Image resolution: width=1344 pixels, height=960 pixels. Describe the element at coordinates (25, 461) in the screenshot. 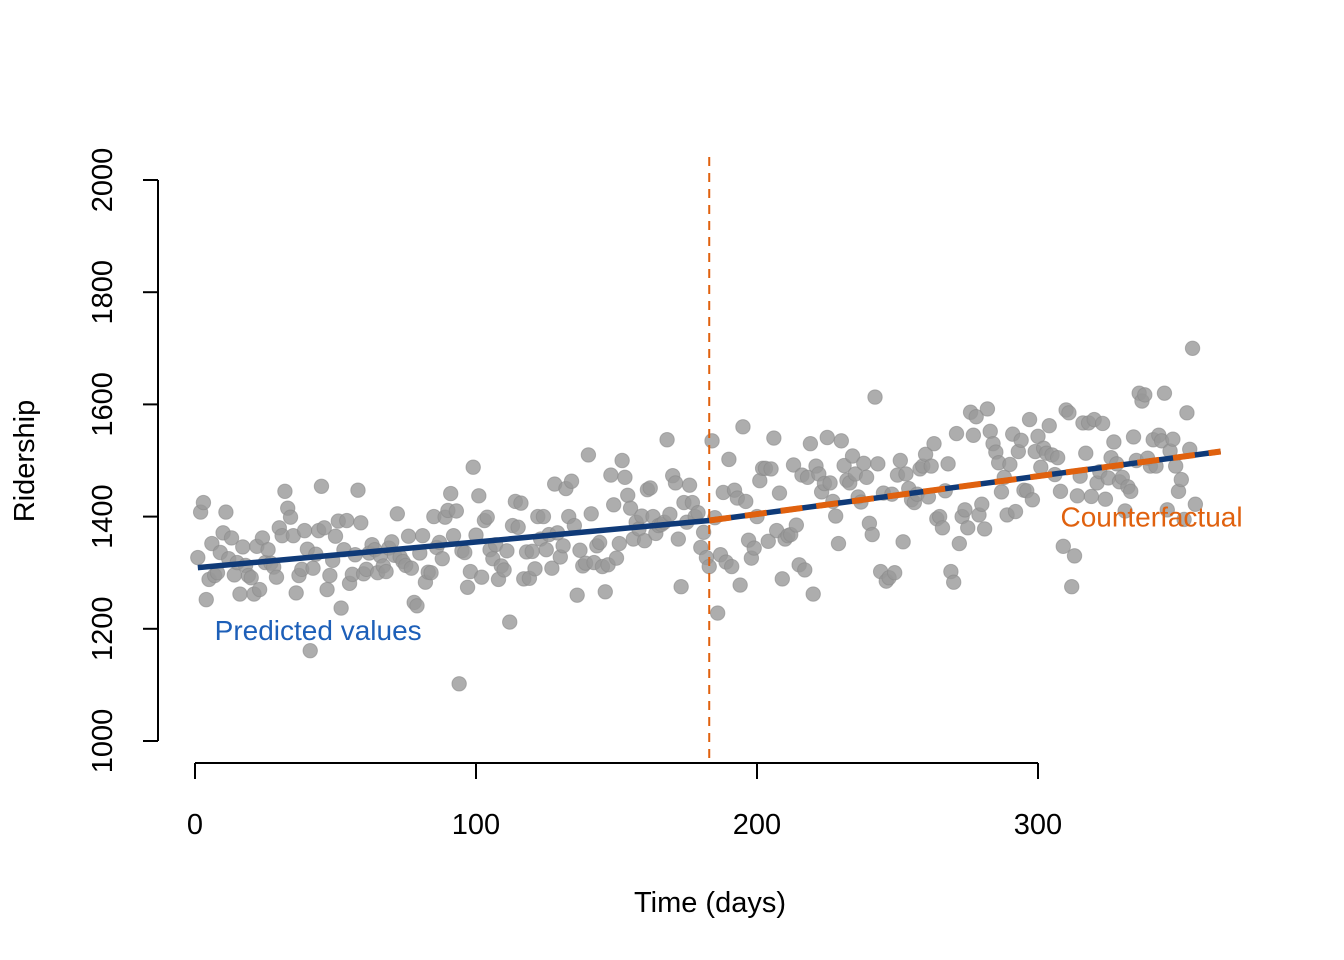

I see `y-axis-title: Ridership` at that location.